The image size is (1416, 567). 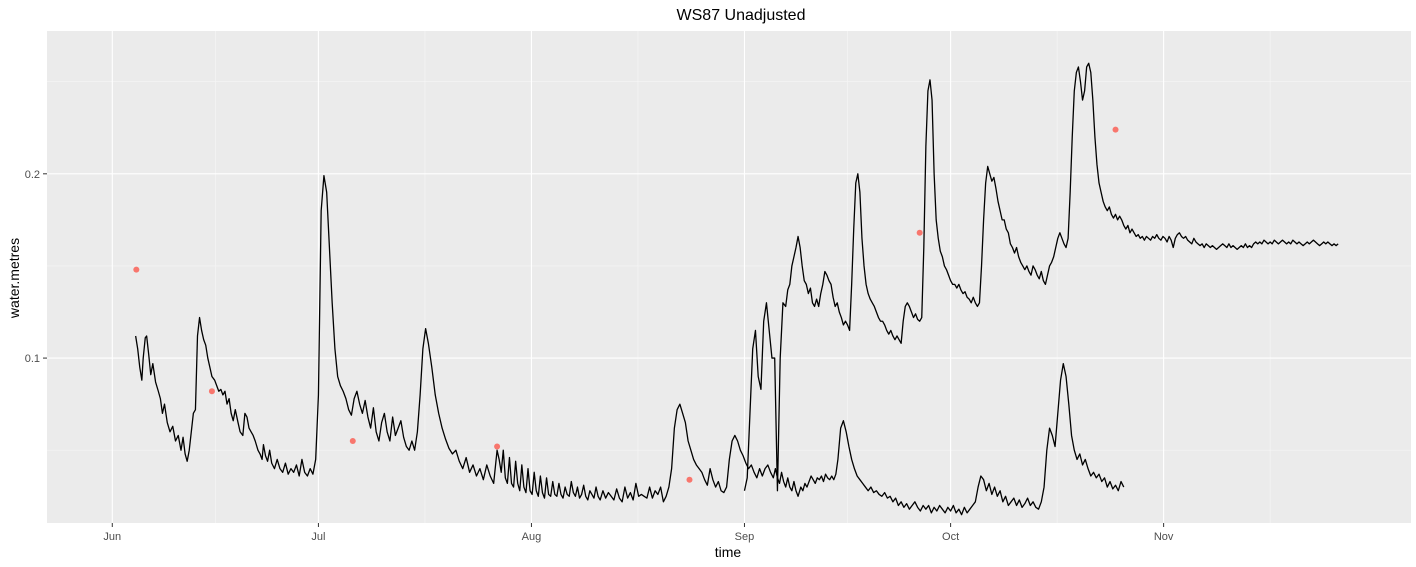 What do you see at coordinates (32, 175) in the screenshot?
I see `y-tick-label: 0.2` at bounding box center [32, 175].